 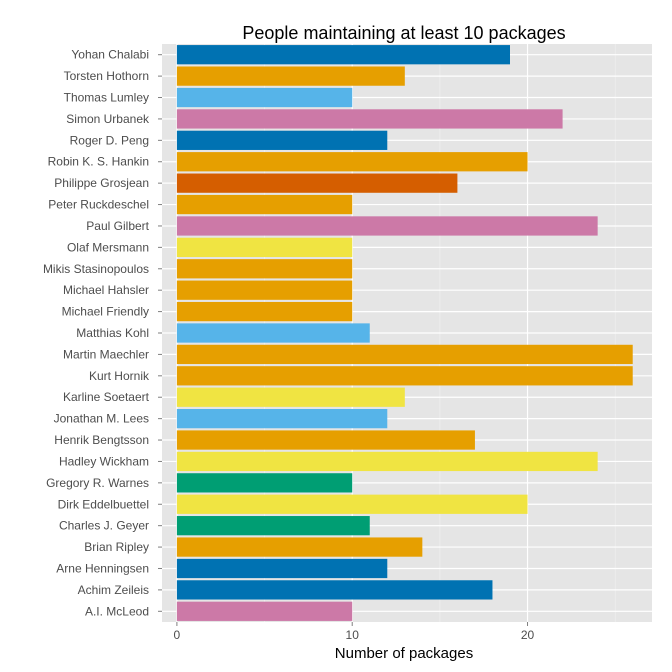 I want to click on x-tick-label: 20, so click(x=528, y=635).